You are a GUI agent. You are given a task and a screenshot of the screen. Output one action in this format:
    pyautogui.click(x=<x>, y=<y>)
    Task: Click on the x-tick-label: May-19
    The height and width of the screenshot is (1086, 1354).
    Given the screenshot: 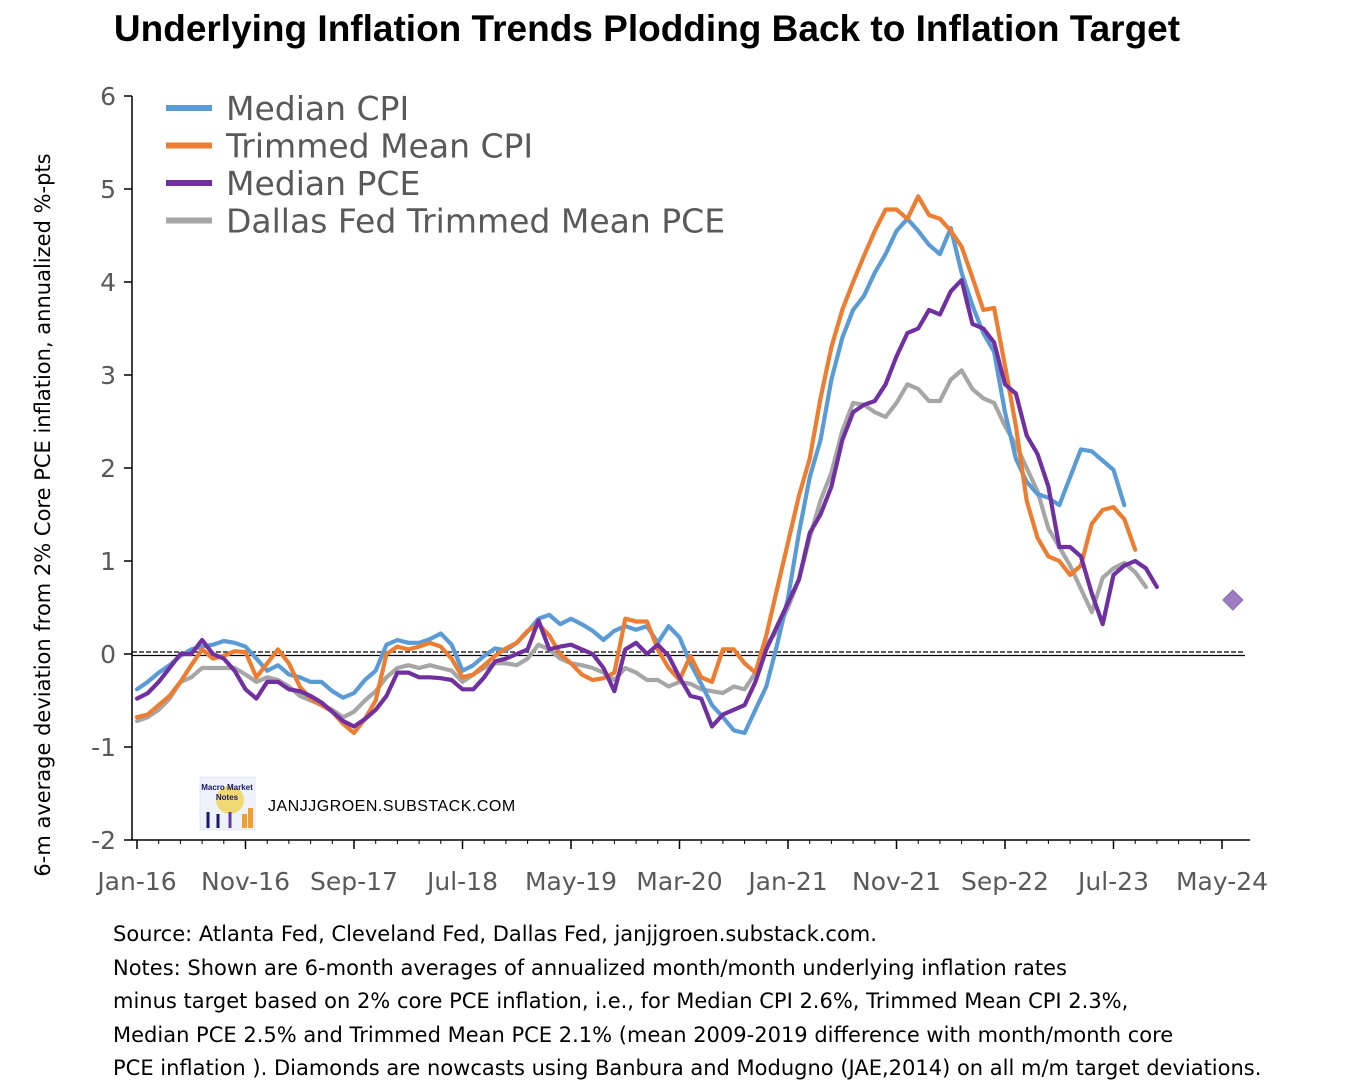 What is the action you would take?
    pyautogui.click(x=571, y=881)
    